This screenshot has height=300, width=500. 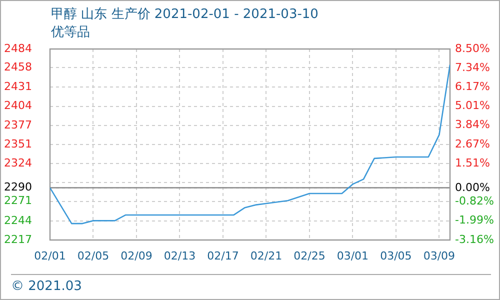 I want to click on x-tick-label: 02/09, so click(x=136, y=255).